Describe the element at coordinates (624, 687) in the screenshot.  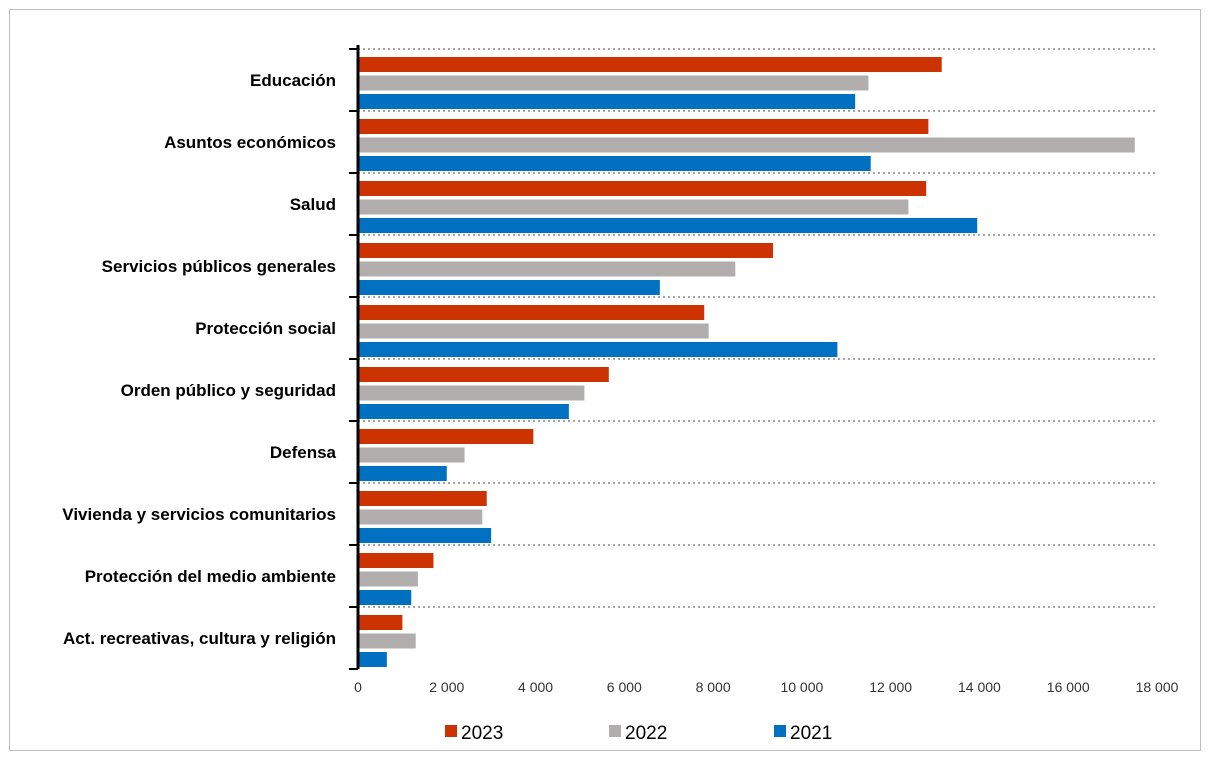
I see `x-tick-label: 6 000` at that location.